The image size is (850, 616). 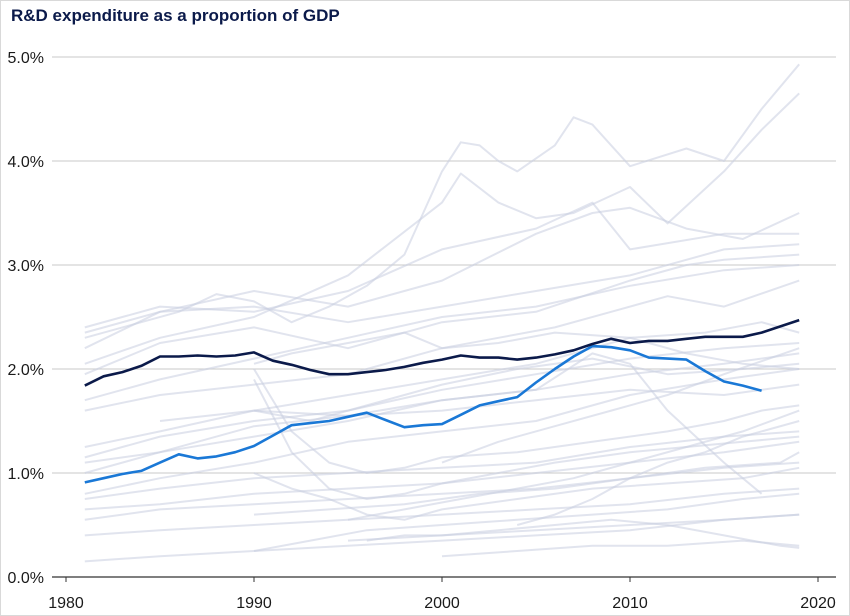 I want to click on x-tick-label: 2010, so click(x=630, y=603).